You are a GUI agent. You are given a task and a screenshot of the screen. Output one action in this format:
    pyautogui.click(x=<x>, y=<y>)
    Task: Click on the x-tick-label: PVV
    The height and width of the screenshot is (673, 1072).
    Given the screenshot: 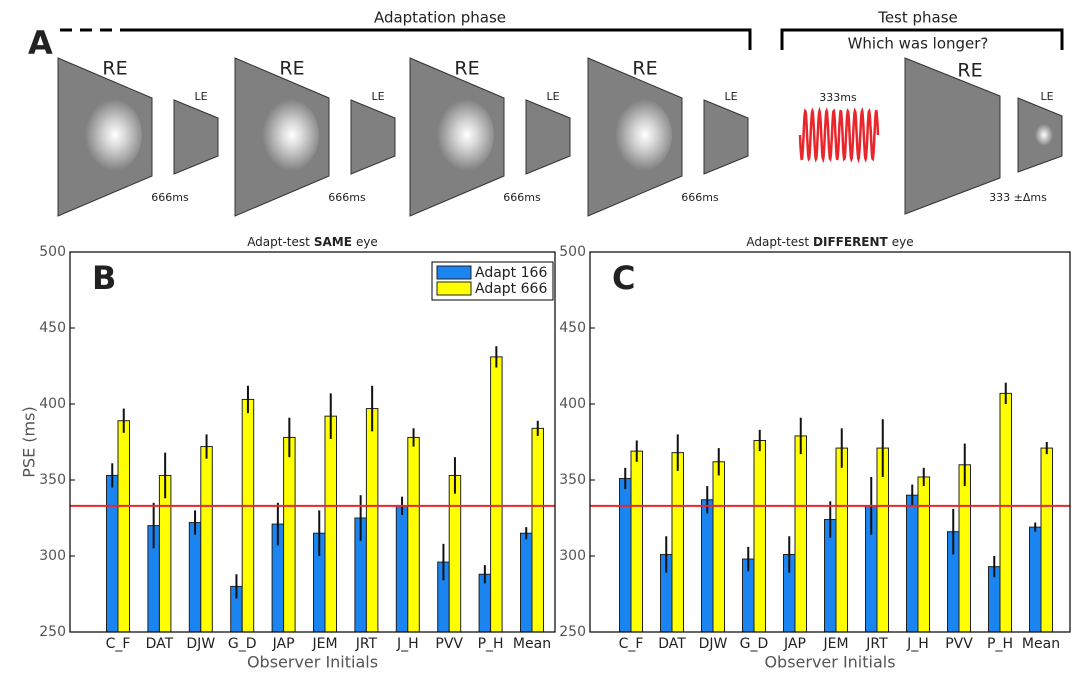 What is the action you would take?
    pyautogui.click(x=959, y=644)
    